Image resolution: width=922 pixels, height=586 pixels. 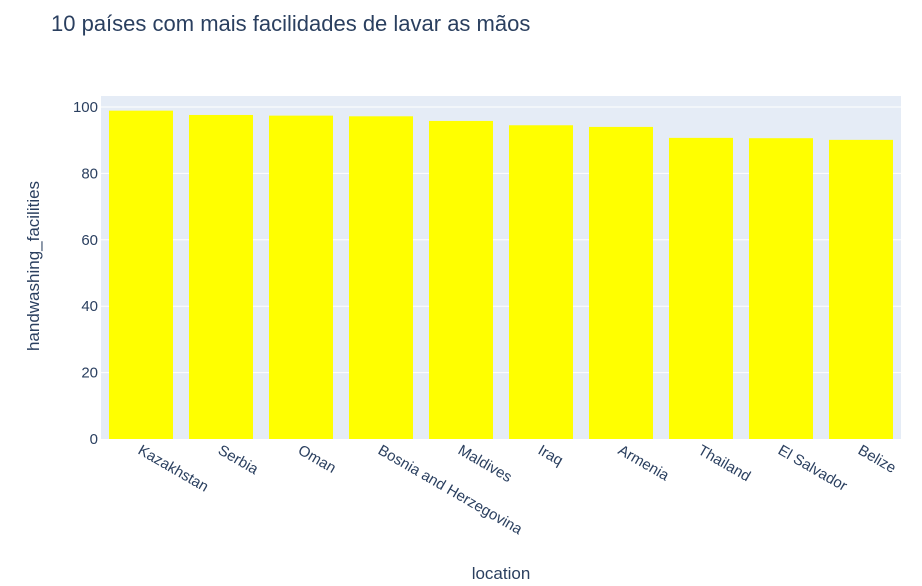 What do you see at coordinates (238, 460) in the screenshot?
I see `x-tick-label: Serbia` at bounding box center [238, 460].